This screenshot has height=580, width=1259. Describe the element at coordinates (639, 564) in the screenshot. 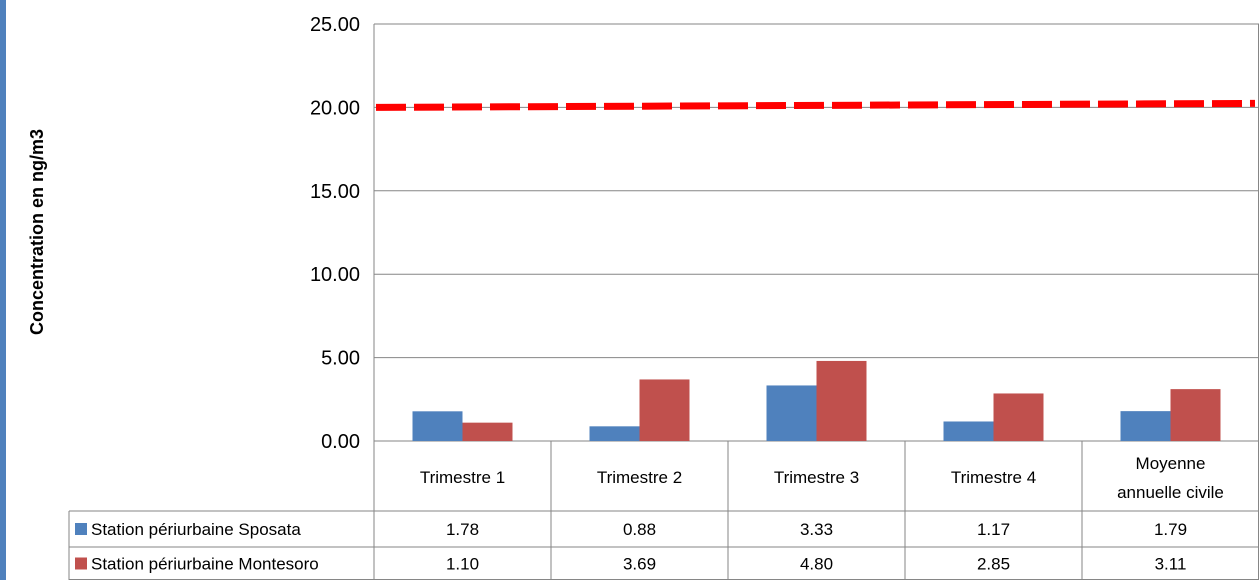

I see `data-table-value: 3.69` at that location.